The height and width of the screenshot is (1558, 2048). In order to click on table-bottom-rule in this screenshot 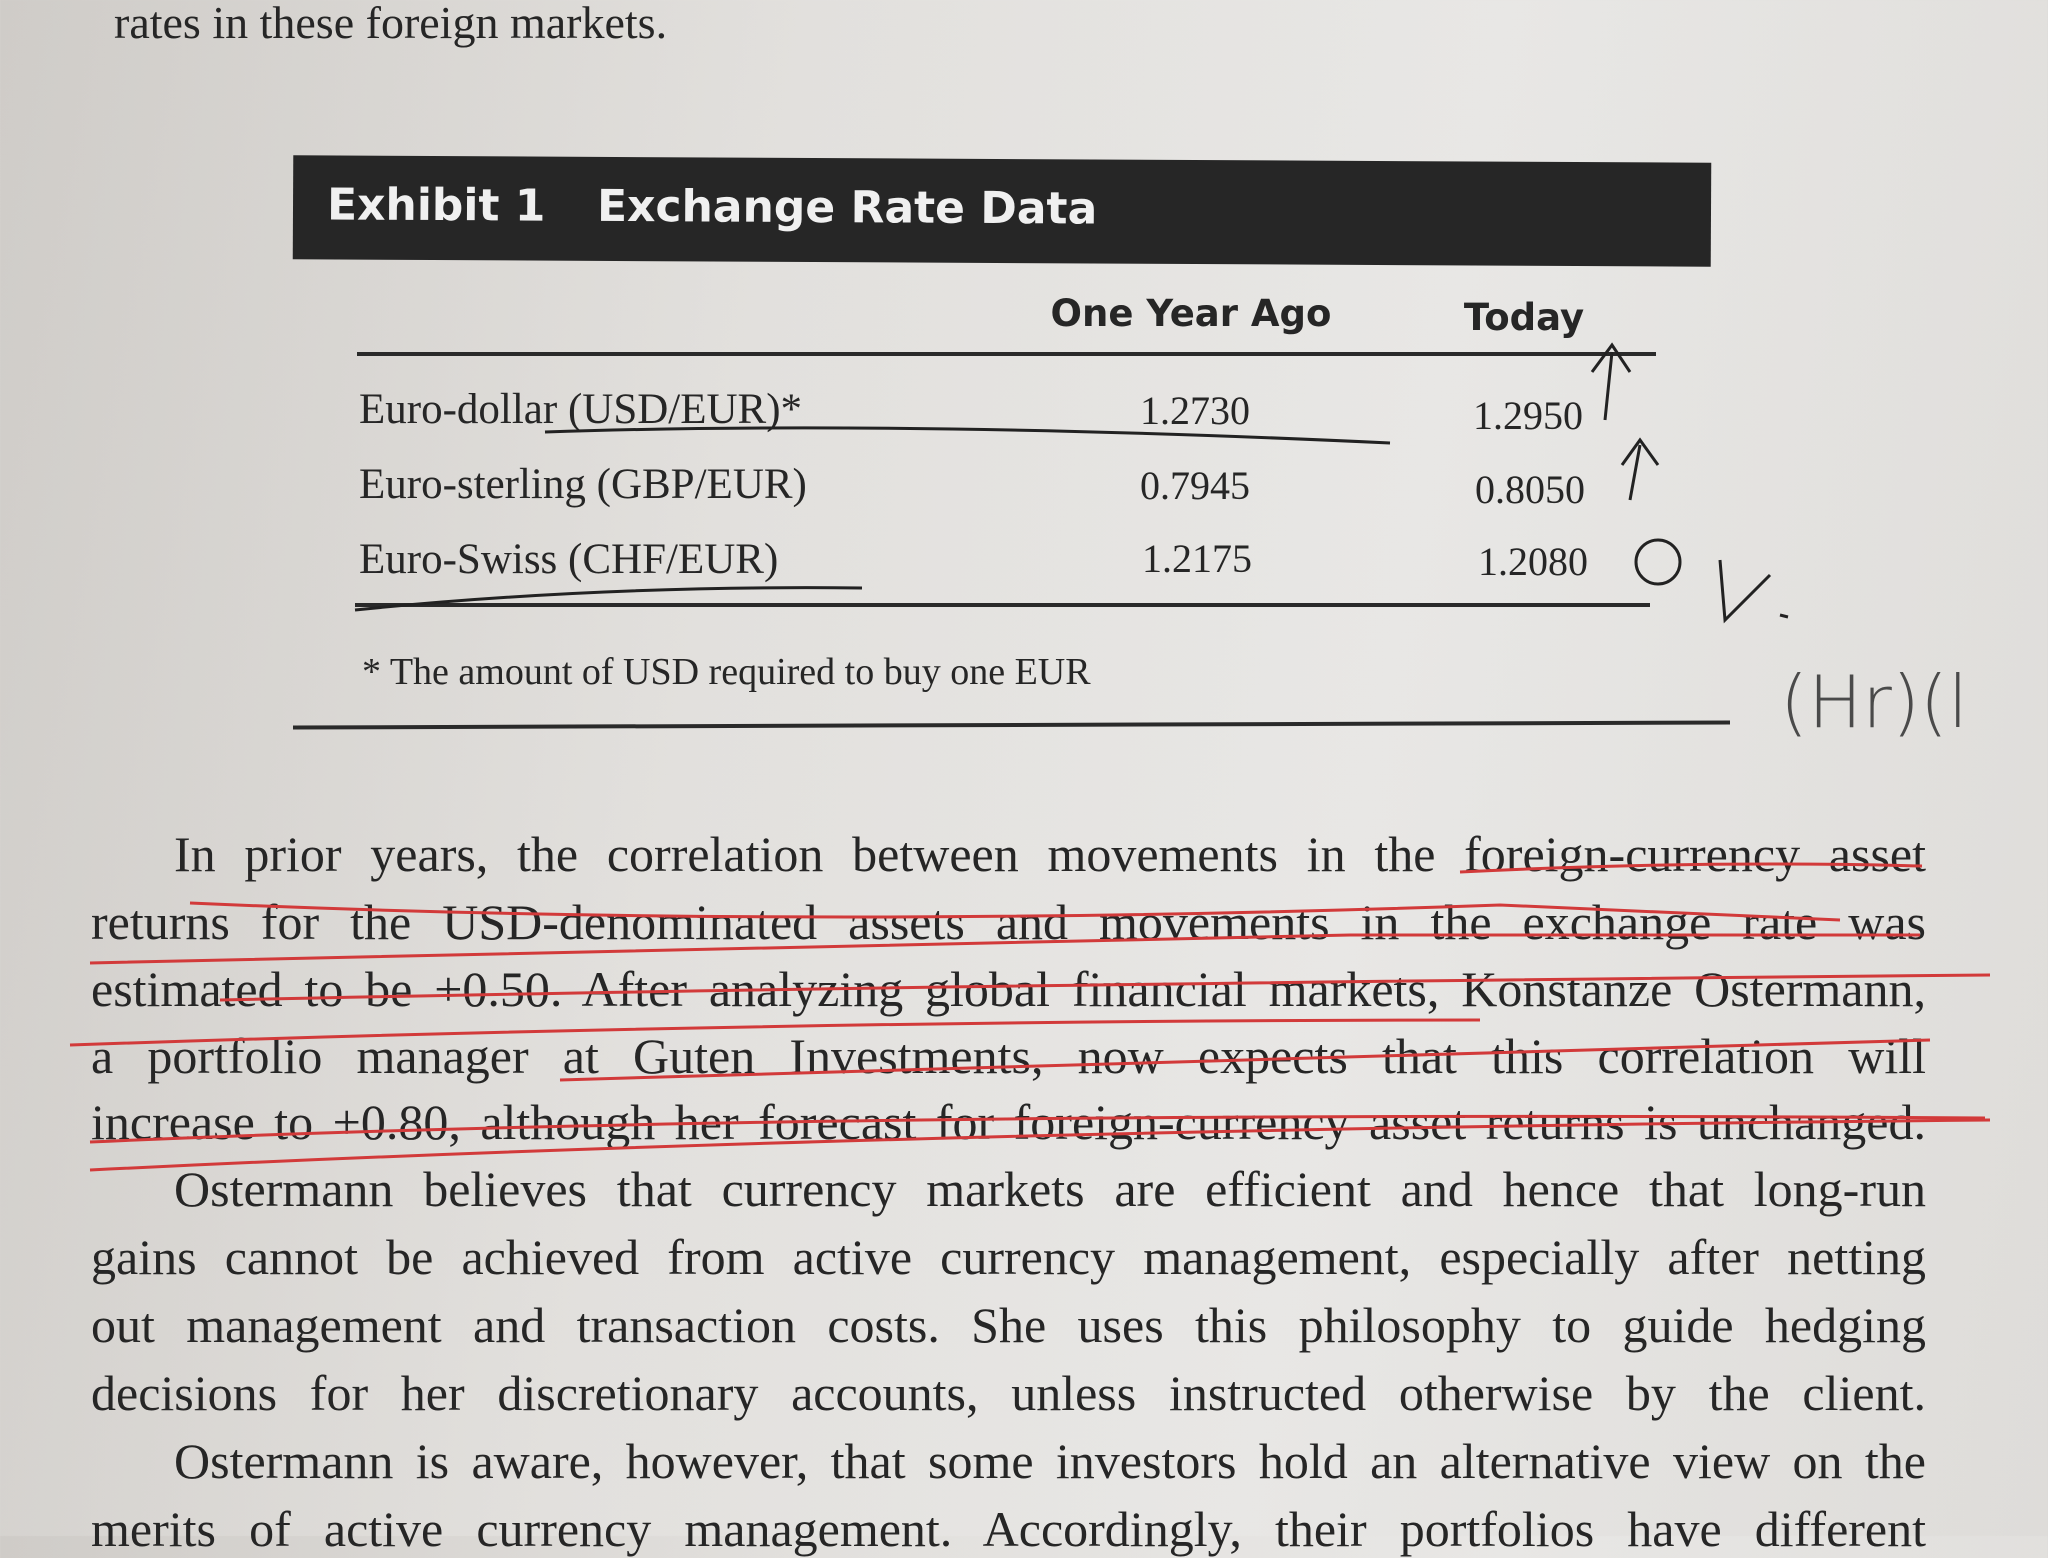, I will do `click(1002, 605)`.